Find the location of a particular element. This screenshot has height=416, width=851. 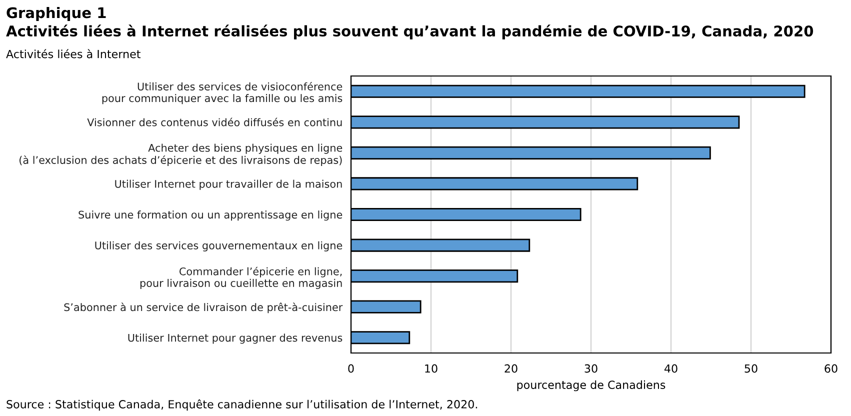

x-axis-title: pourcentage de Canadiens is located at coordinates (591, 386).